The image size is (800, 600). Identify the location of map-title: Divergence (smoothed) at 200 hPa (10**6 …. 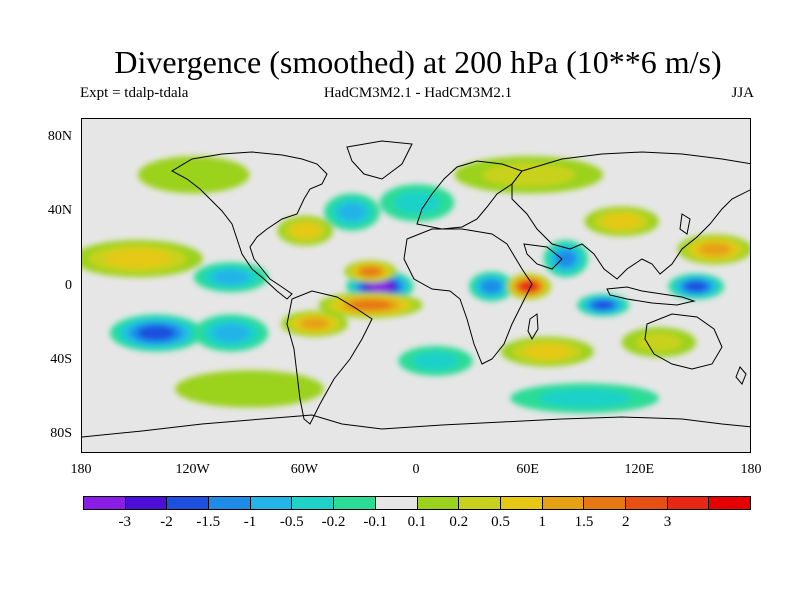
(418, 62).